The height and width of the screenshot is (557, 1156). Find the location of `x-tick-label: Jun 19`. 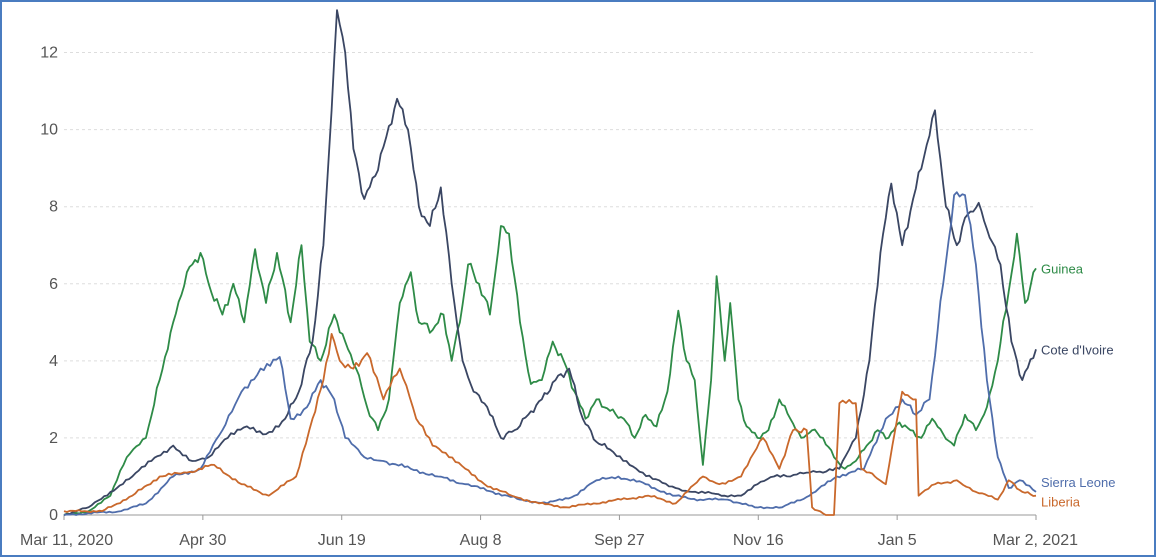

x-tick-label: Jun 19 is located at coordinates (342, 540).